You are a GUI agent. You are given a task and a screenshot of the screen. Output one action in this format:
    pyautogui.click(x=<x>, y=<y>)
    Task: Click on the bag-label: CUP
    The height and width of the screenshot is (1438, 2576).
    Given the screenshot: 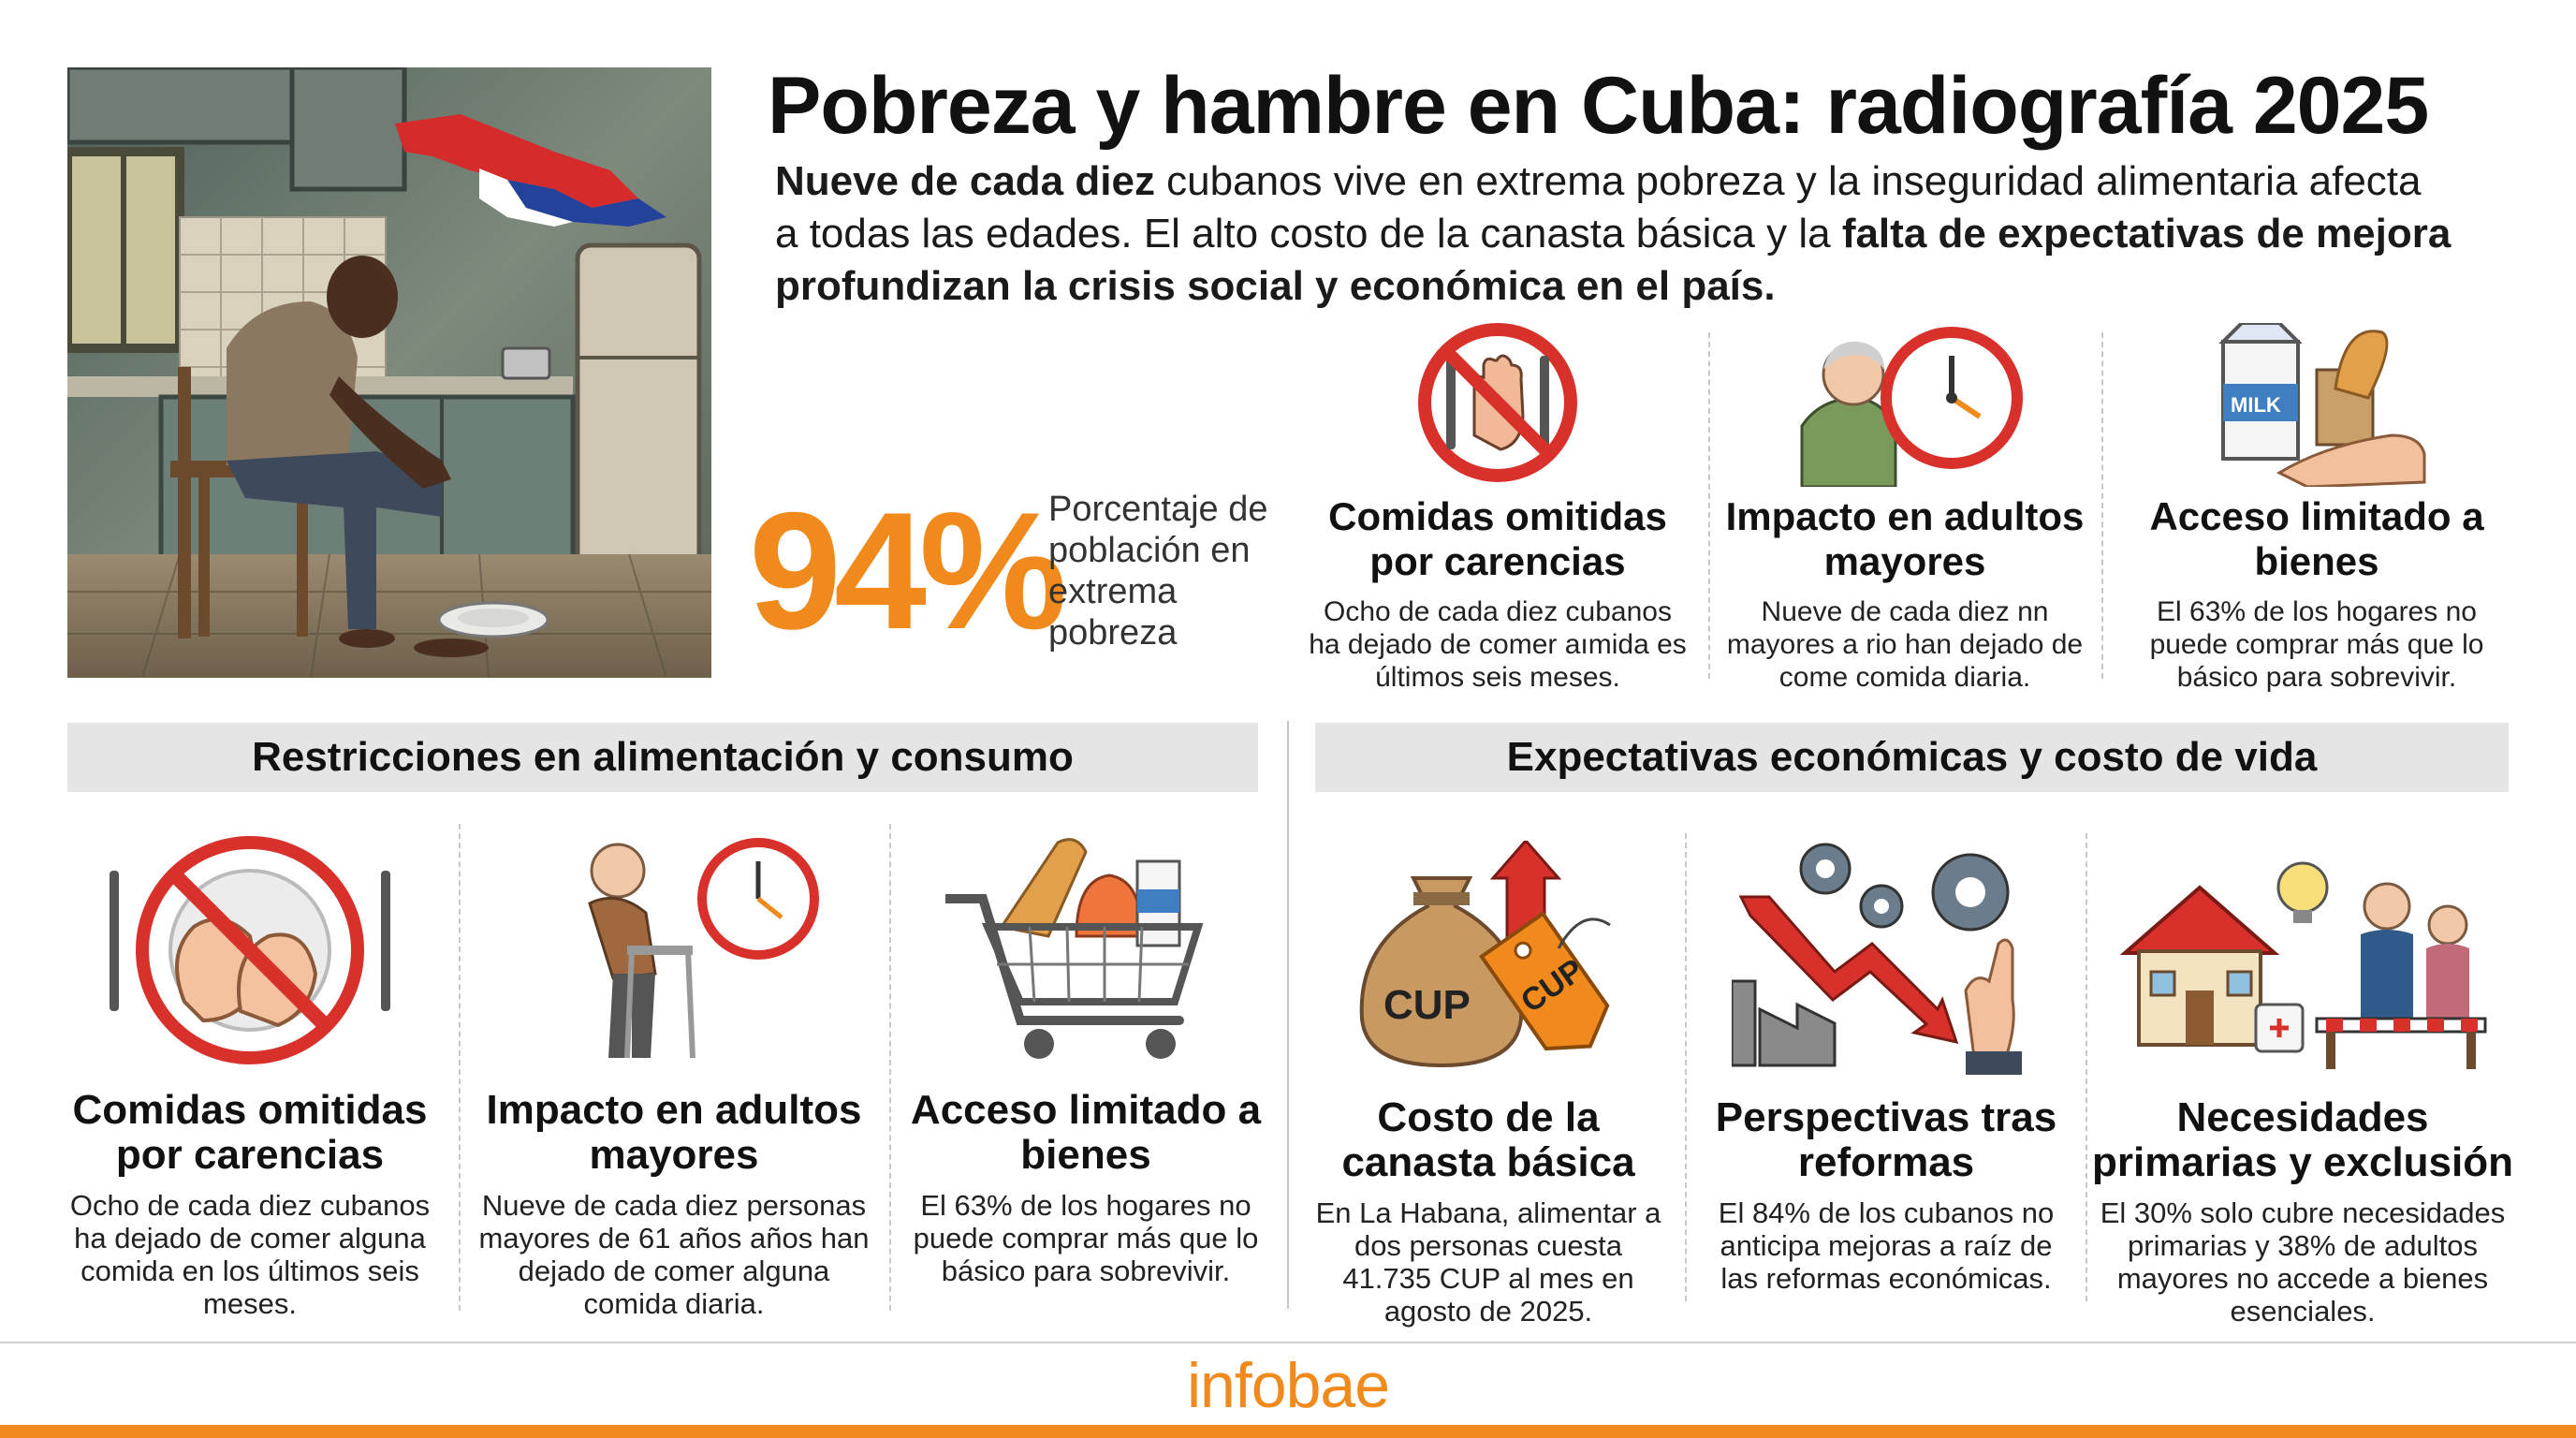 What is the action you would take?
    pyautogui.click(x=1427, y=1005)
    